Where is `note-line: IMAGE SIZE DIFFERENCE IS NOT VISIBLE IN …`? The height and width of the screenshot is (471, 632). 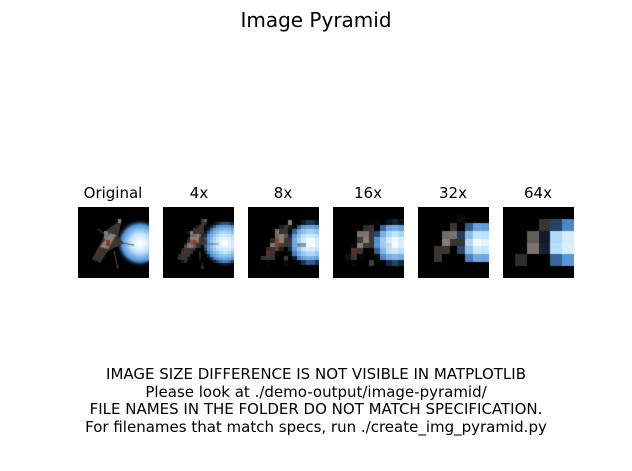 note-line: IMAGE SIZE DIFFERENCE IS NOT VISIBLE IN … is located at coordinates (316, 374).